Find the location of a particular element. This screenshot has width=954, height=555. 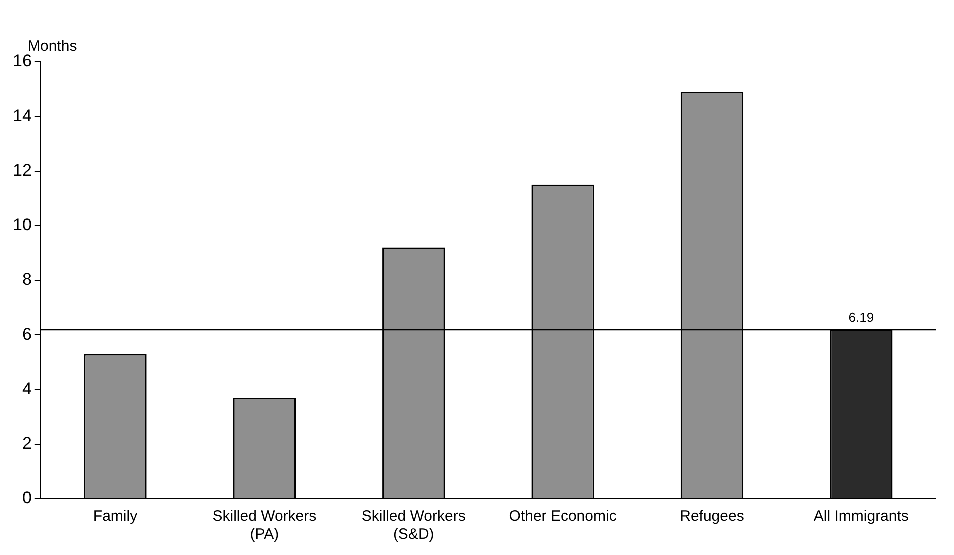

y-tick-label: 10 is located at coordinates (22, 225).